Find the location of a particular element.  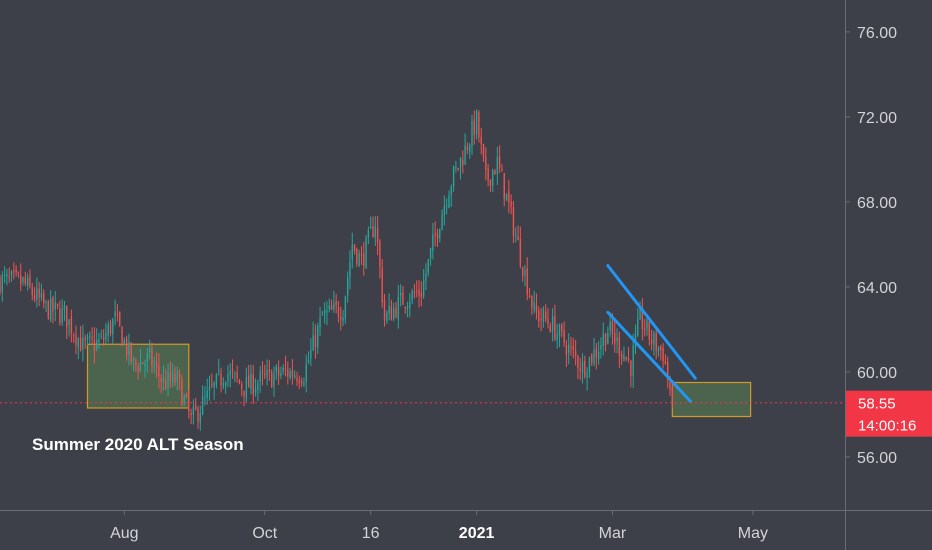

channel-layer is located at coordinates (651, 334).